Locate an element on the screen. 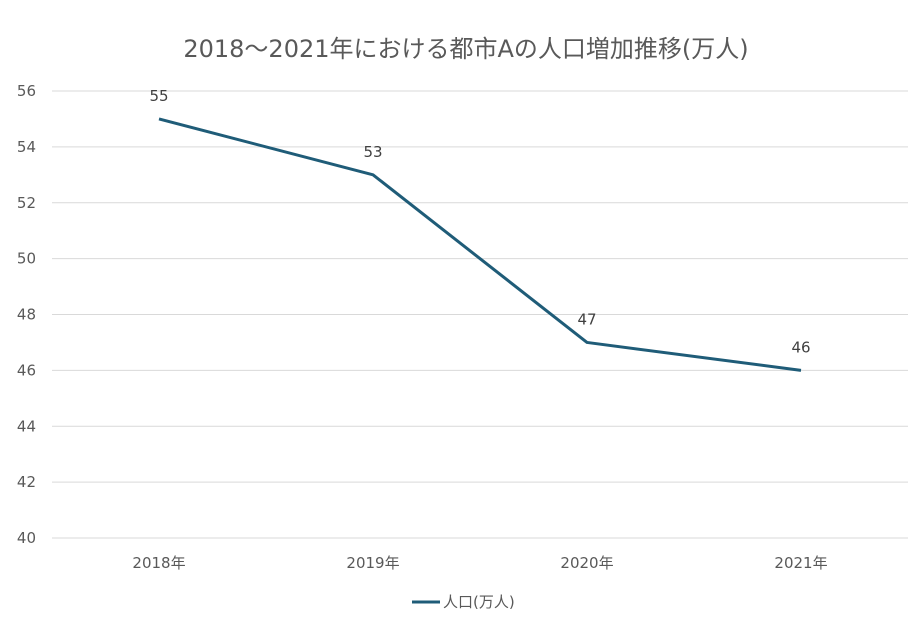 Image resolution: width=920 pixels, height=624 pixels. data-label: 55 is located at coordinates (158, 96).